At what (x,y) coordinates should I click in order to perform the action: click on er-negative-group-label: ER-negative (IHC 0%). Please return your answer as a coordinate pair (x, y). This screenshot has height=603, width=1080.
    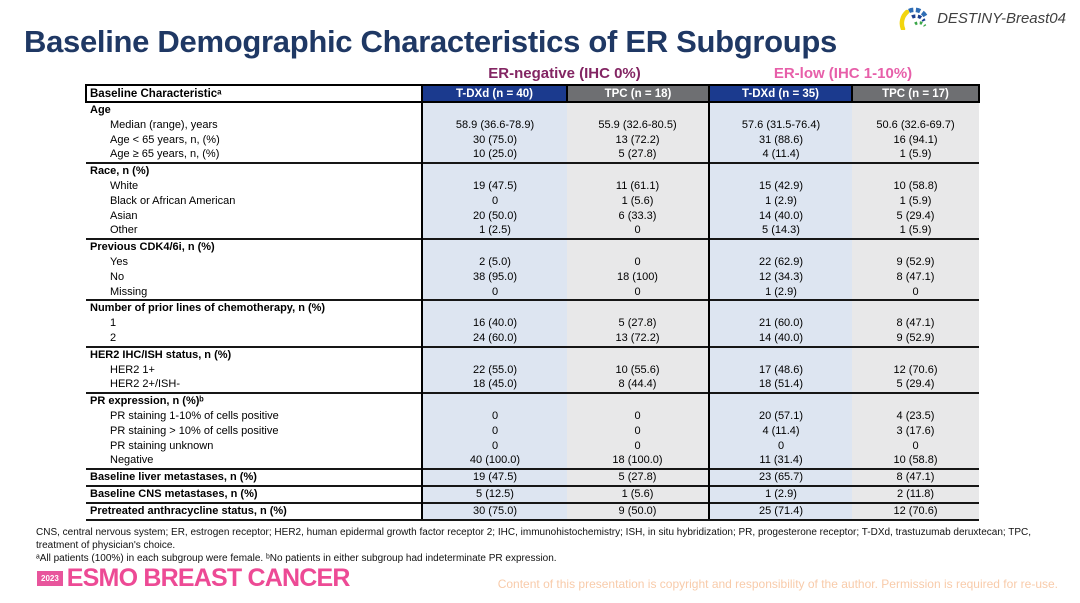
    Looking at the image, I should click on (564, 73).